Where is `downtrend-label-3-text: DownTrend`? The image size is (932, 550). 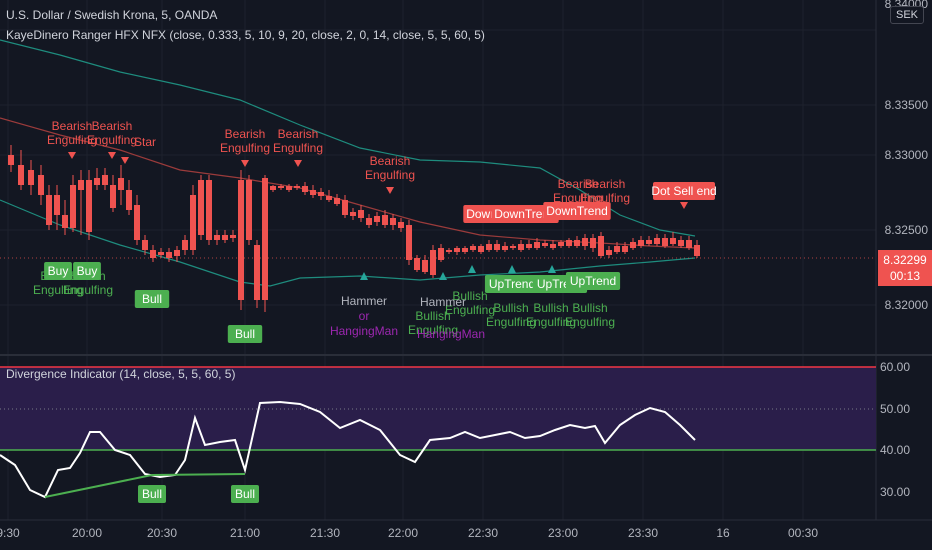 downtrend-label-3-text: DownTrend is located at coordinates (577, 211).